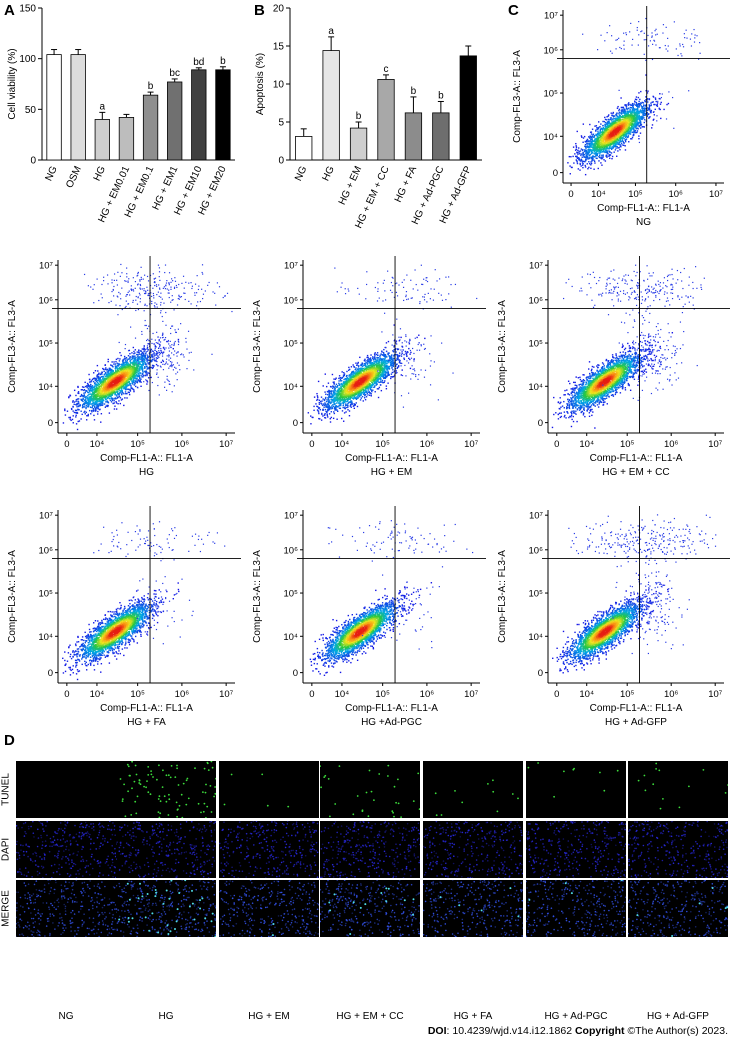 This screenshot has width=734, height=1041. Describe the element at coordinates (66, 1016) in the screenshot. I see `column-label: NG` at that location.